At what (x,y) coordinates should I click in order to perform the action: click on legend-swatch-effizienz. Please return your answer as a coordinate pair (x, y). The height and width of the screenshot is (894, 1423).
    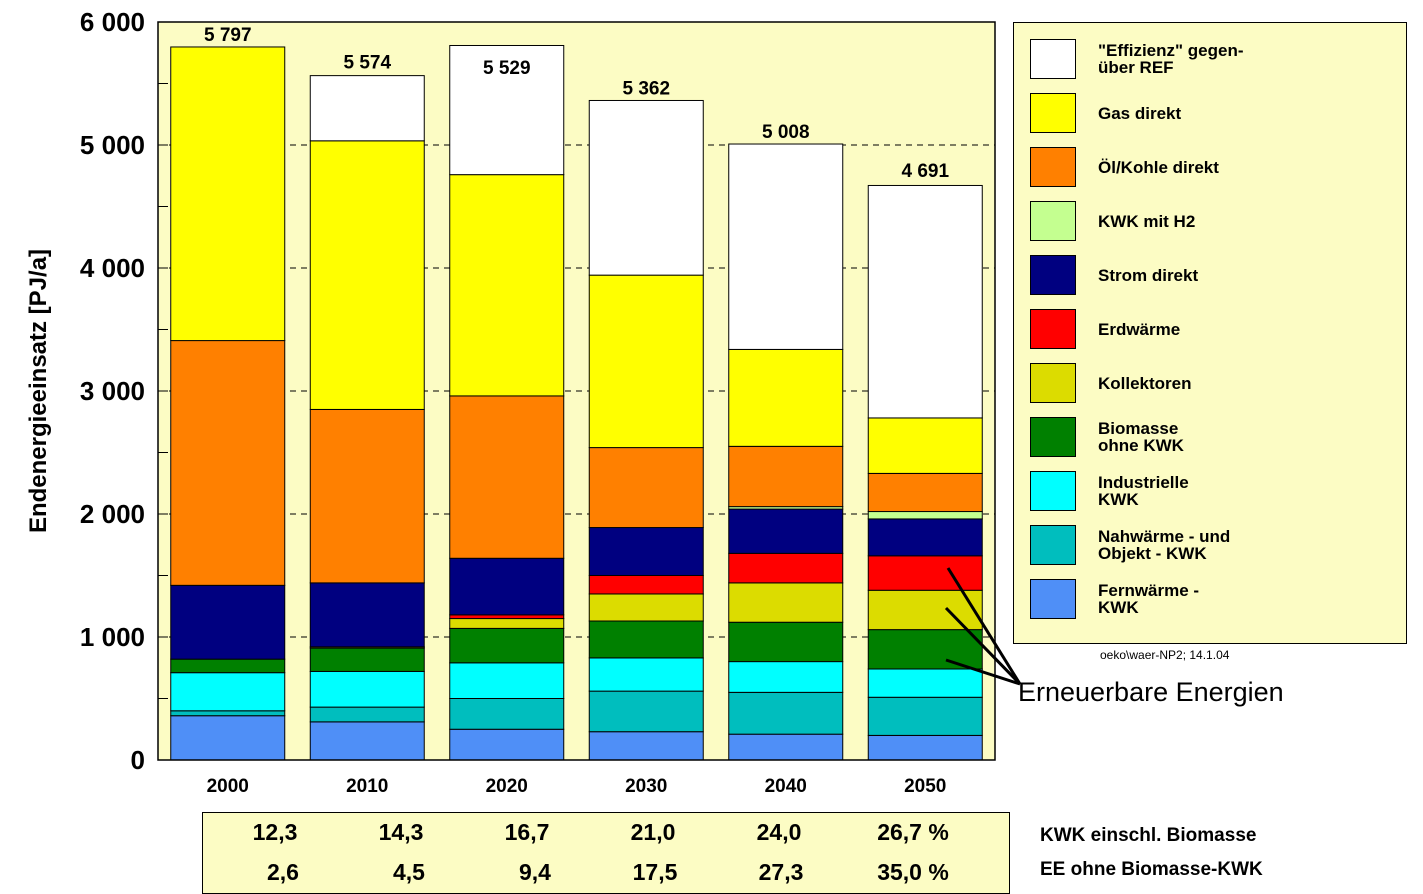
    Looking at the image, I should click on (1053, 59).